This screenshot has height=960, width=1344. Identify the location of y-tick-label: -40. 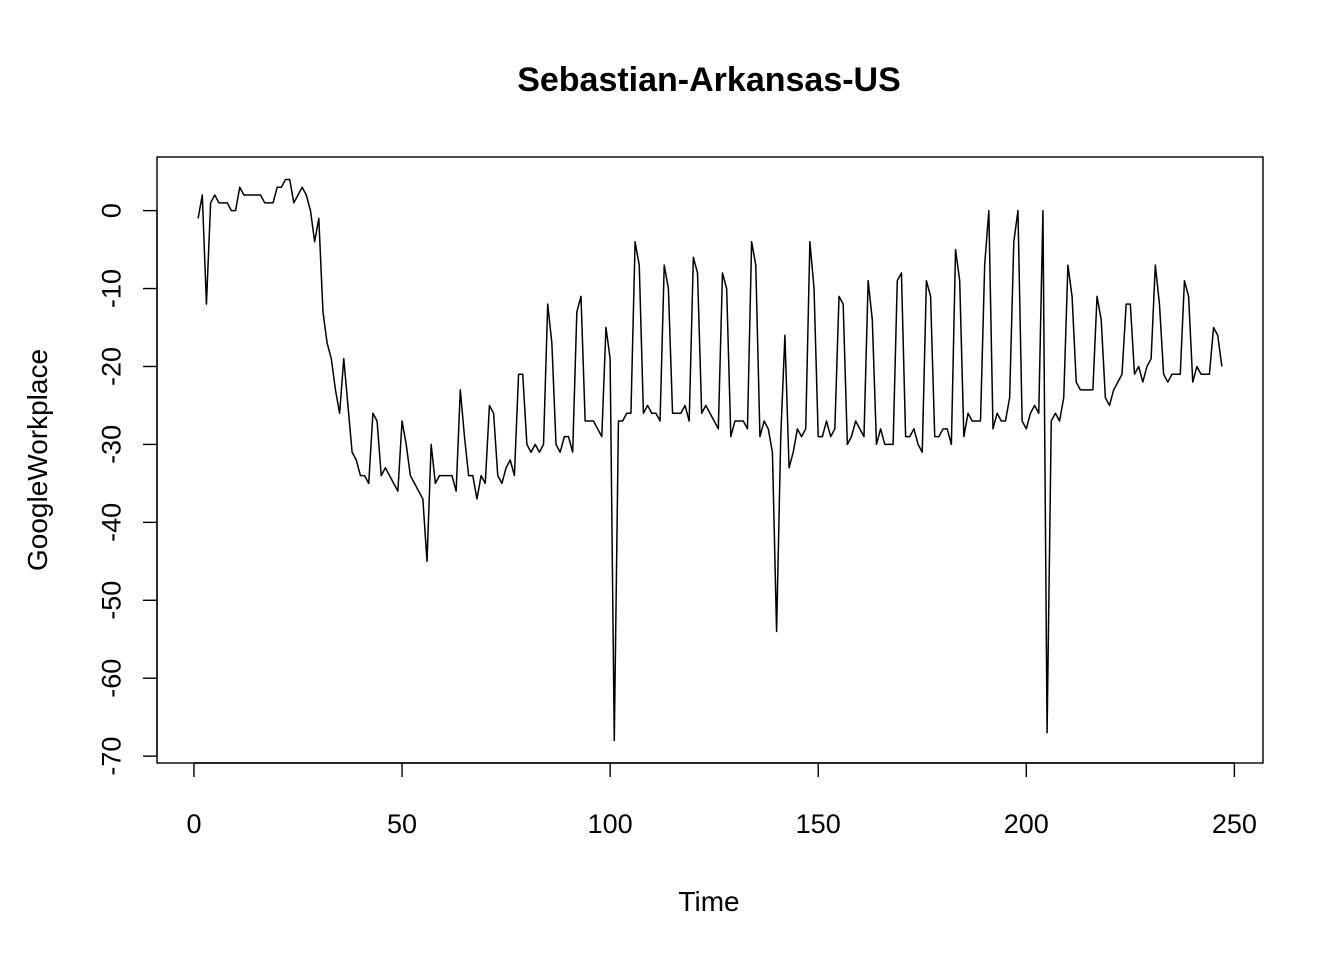
(111, 522).